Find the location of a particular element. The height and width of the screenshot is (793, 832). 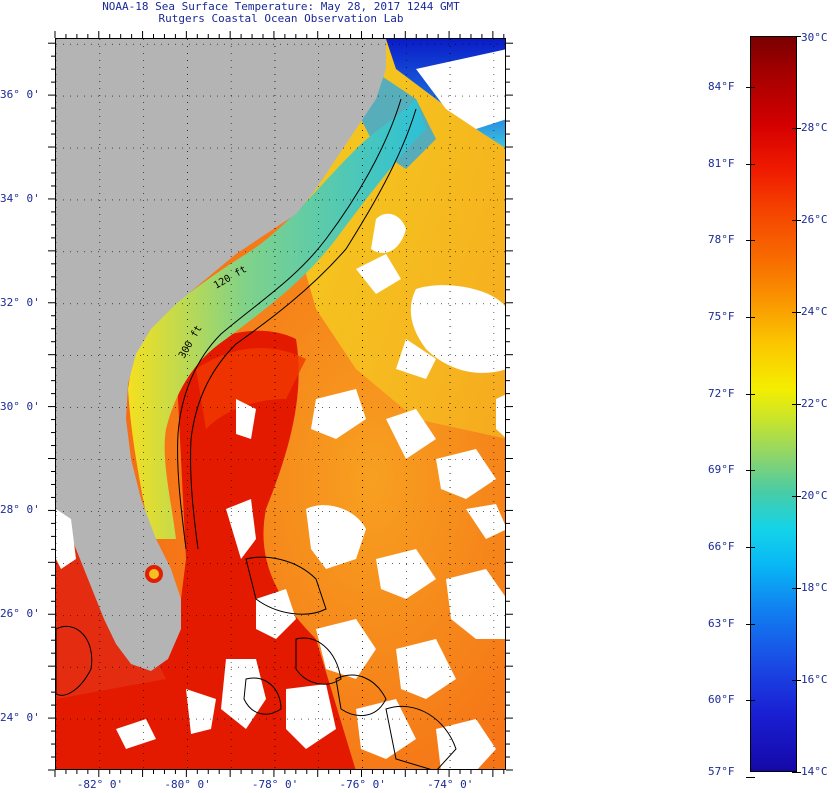

fahrenheit-label: 81°F is located at coordinates (721, 163).